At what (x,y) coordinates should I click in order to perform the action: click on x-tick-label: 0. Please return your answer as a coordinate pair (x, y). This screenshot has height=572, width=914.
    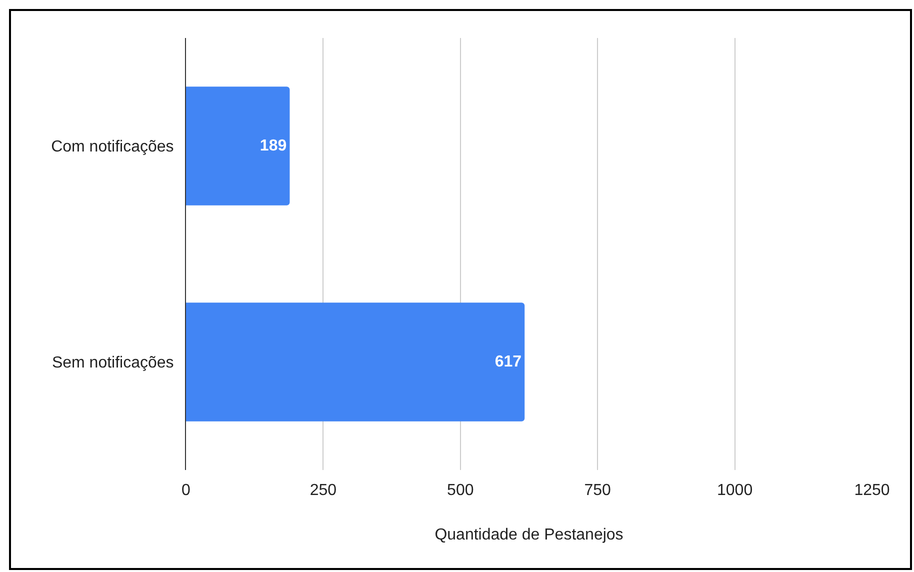
    Looking at the image, I should click on (186, 490).